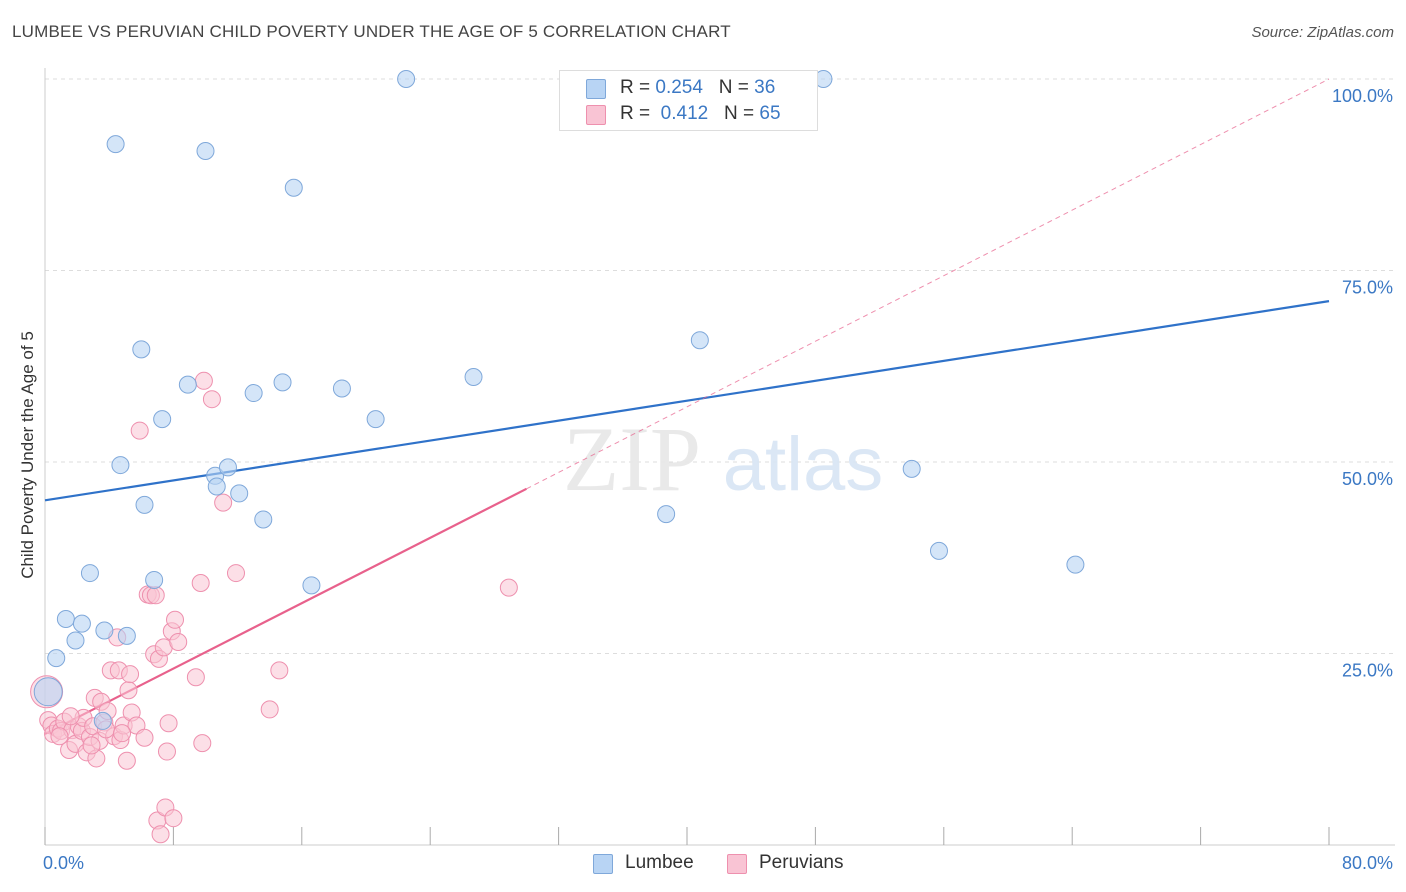 This screenshot has height=892, width=1406. Describe the element at coordinates (684, 113) in the screenshot. I see `legend-r-value: 0.412` at that location.